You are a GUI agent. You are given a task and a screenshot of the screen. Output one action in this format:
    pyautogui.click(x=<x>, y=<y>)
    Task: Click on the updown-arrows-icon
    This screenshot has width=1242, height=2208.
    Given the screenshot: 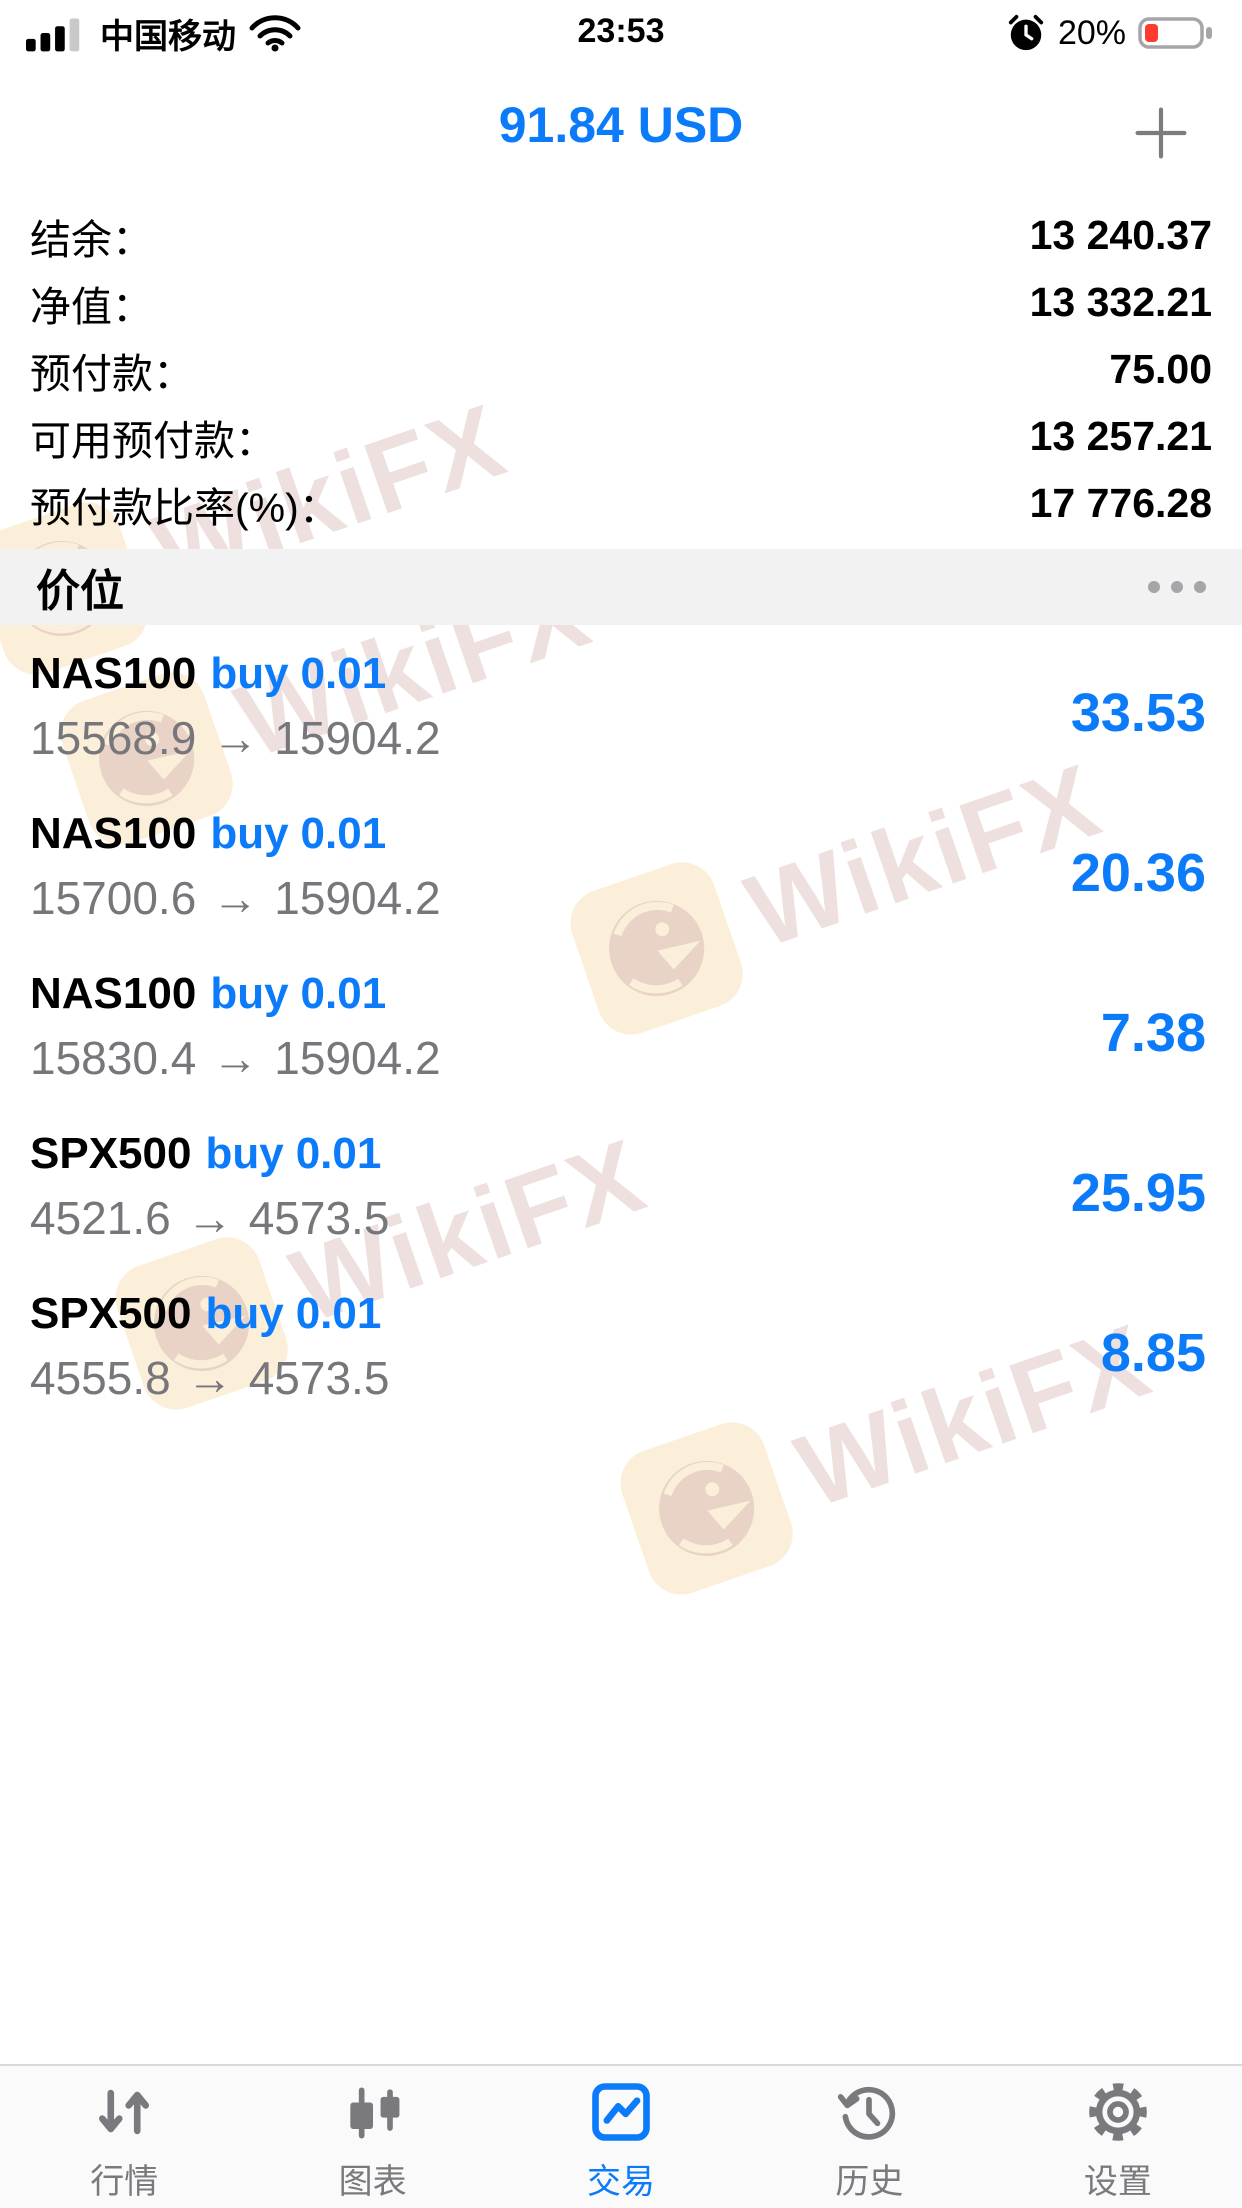 What is the action you would take?
    pyautogui.click(x=124, y=2112)
    